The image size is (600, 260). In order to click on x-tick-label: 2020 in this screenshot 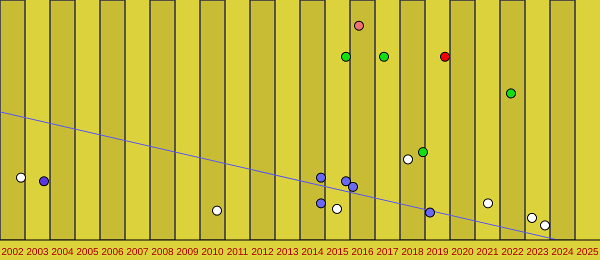, I will do `click(462, 252)`.